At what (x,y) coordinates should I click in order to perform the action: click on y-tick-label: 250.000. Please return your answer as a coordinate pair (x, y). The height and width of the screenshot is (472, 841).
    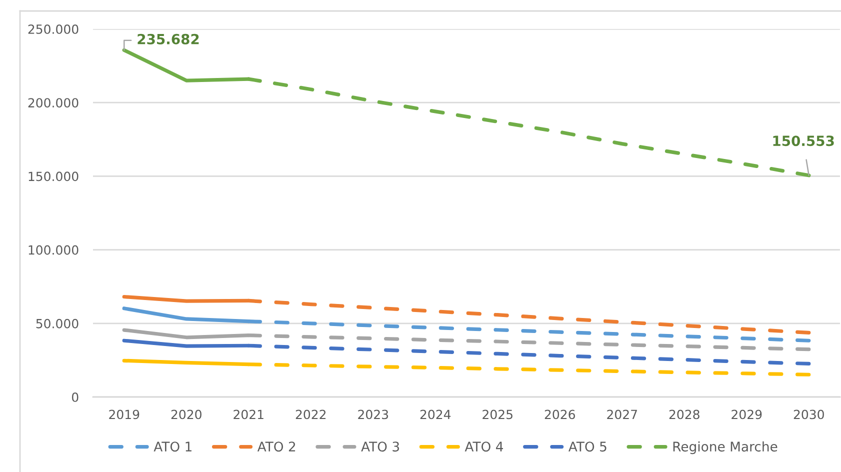
    Looking at the image, I should click on (53, 29).